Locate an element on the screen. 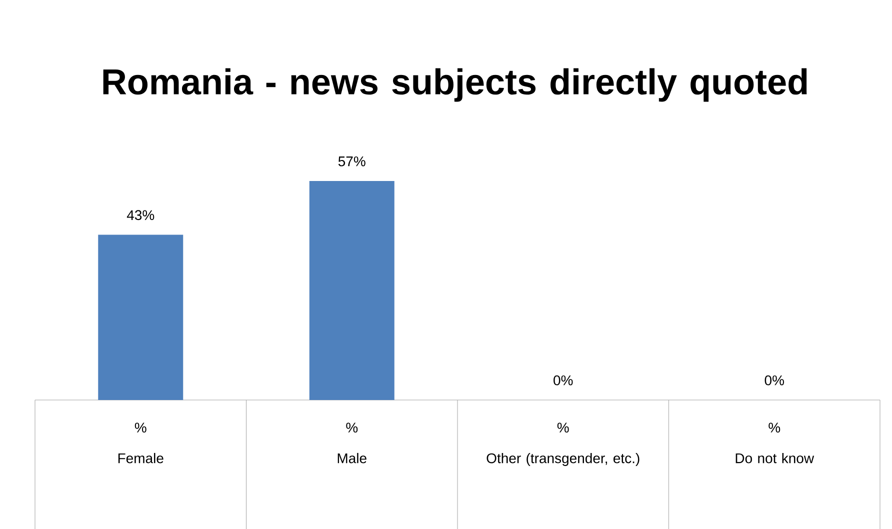 The height and width of the screenshot is (529, 892). x-tick-label: Do not know is located at coordinates (775, 458).